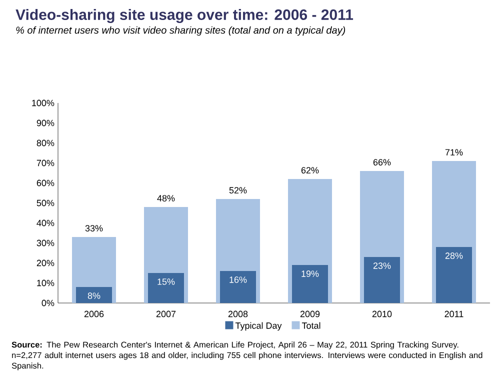 This screenshot has width=500, height=392. Describe the element at coordinates (94, 228) in the screenshot. I see `data-label: 33%` at that location.